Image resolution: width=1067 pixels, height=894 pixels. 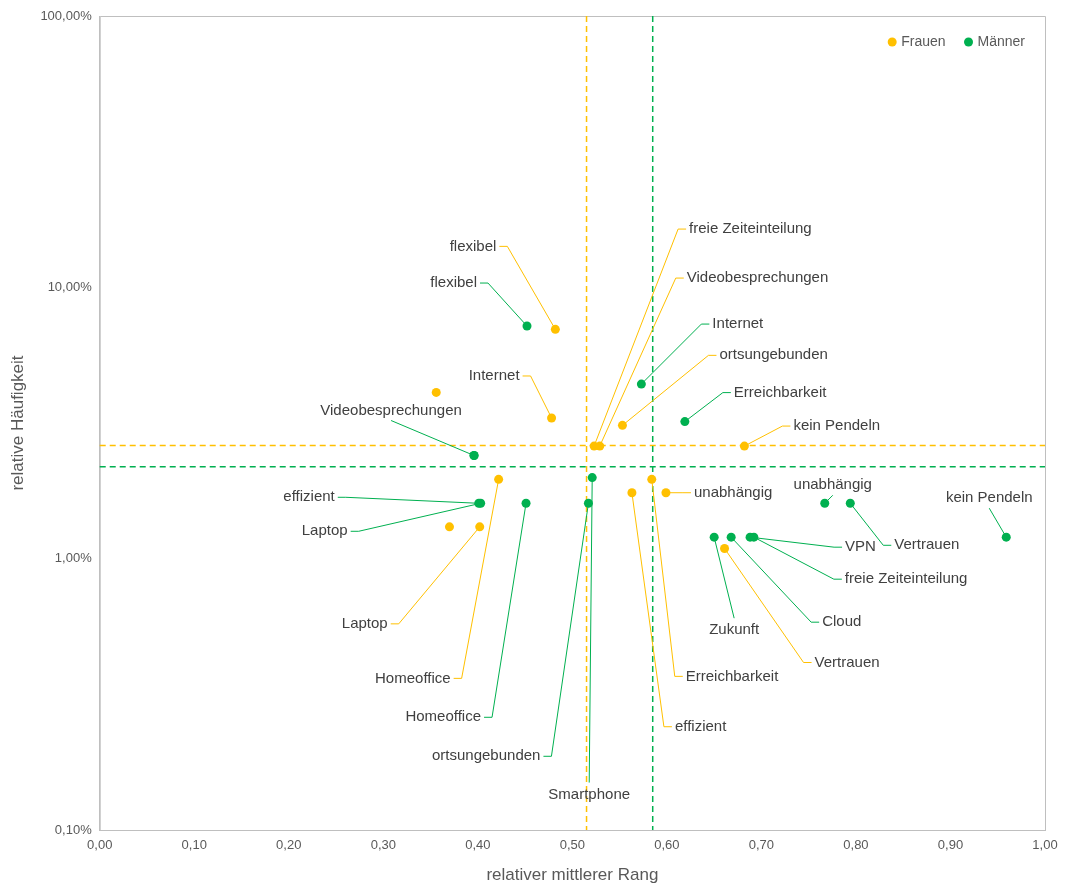 What do you see at coordinates (572, 875) in the screenshot?
I see `x-axis-title: relativer mittlerer Rang` at bounding box center [572, 875].